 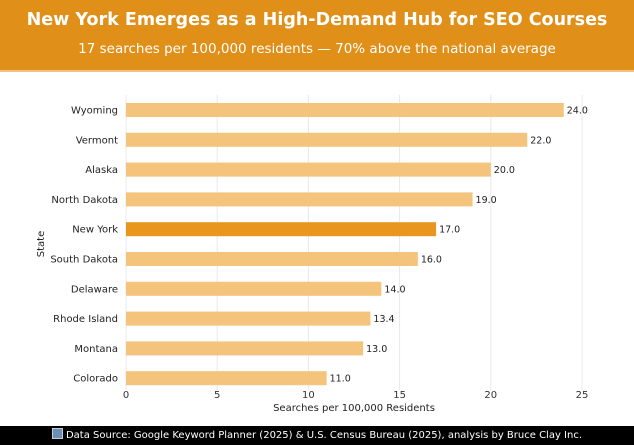 What do you see at coordinates (394, 289) in the screenshot?
I see `data-label: 14.0` at bounding box center [394, 289].